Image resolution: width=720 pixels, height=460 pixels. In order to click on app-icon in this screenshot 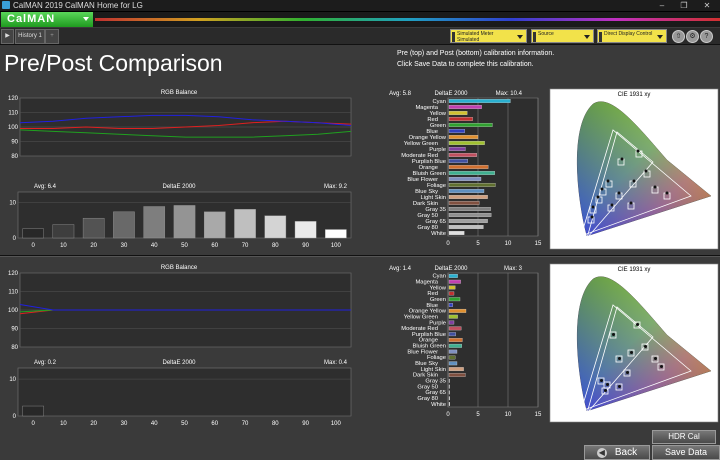, I will do `click(6, 5)`.